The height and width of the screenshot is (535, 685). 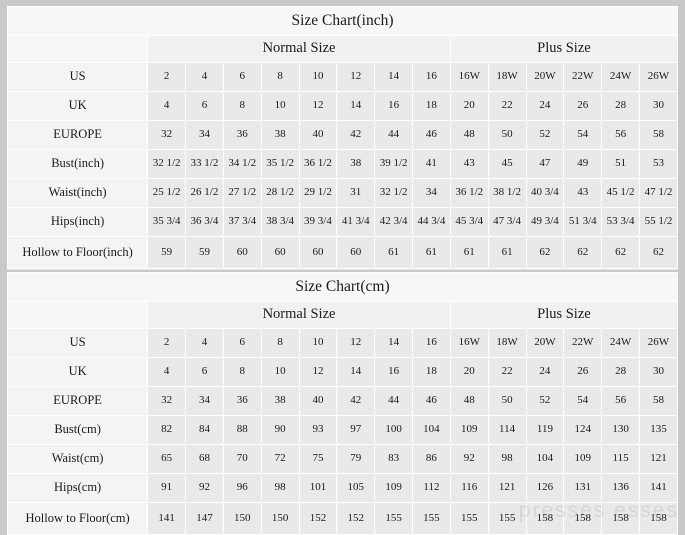 I want to click on table-row: UK 4 6 8 10 12 14 16 18 20 22 24 26 28 30, so click(x=342, y=106).